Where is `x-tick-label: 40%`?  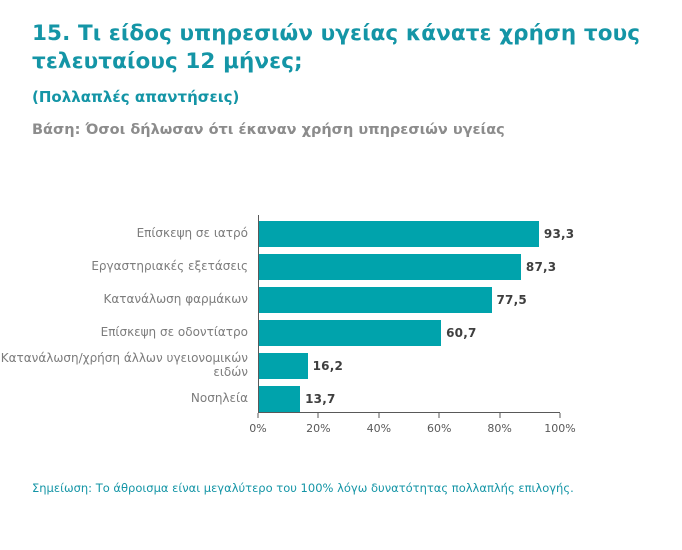 x-tick-label: 40% is located at coordinates (379, 428).